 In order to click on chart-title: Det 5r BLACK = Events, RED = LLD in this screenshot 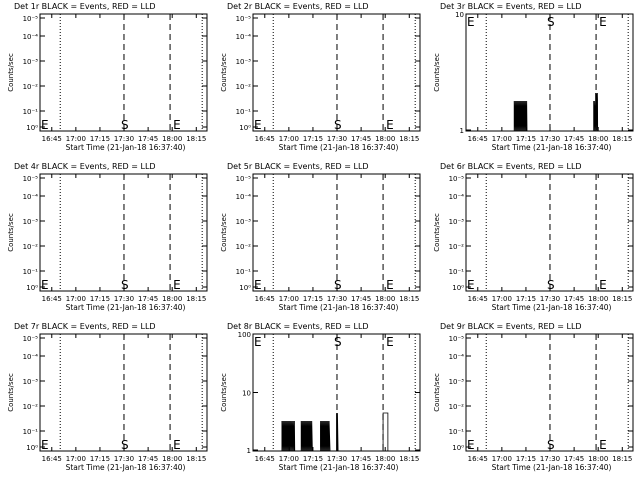, I will do `click(298, 166)`.